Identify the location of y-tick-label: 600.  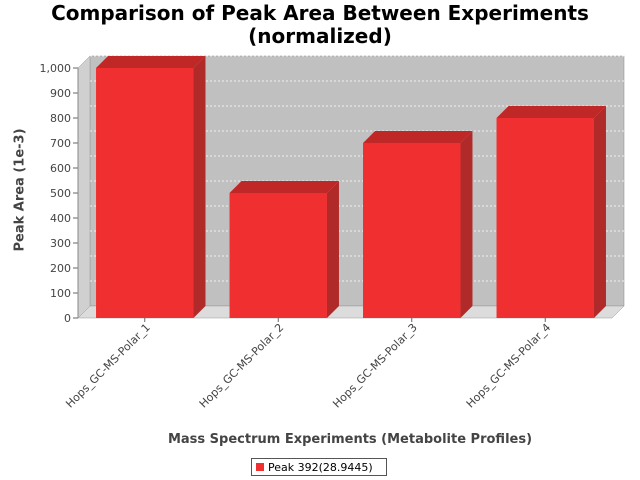
(60, 168).